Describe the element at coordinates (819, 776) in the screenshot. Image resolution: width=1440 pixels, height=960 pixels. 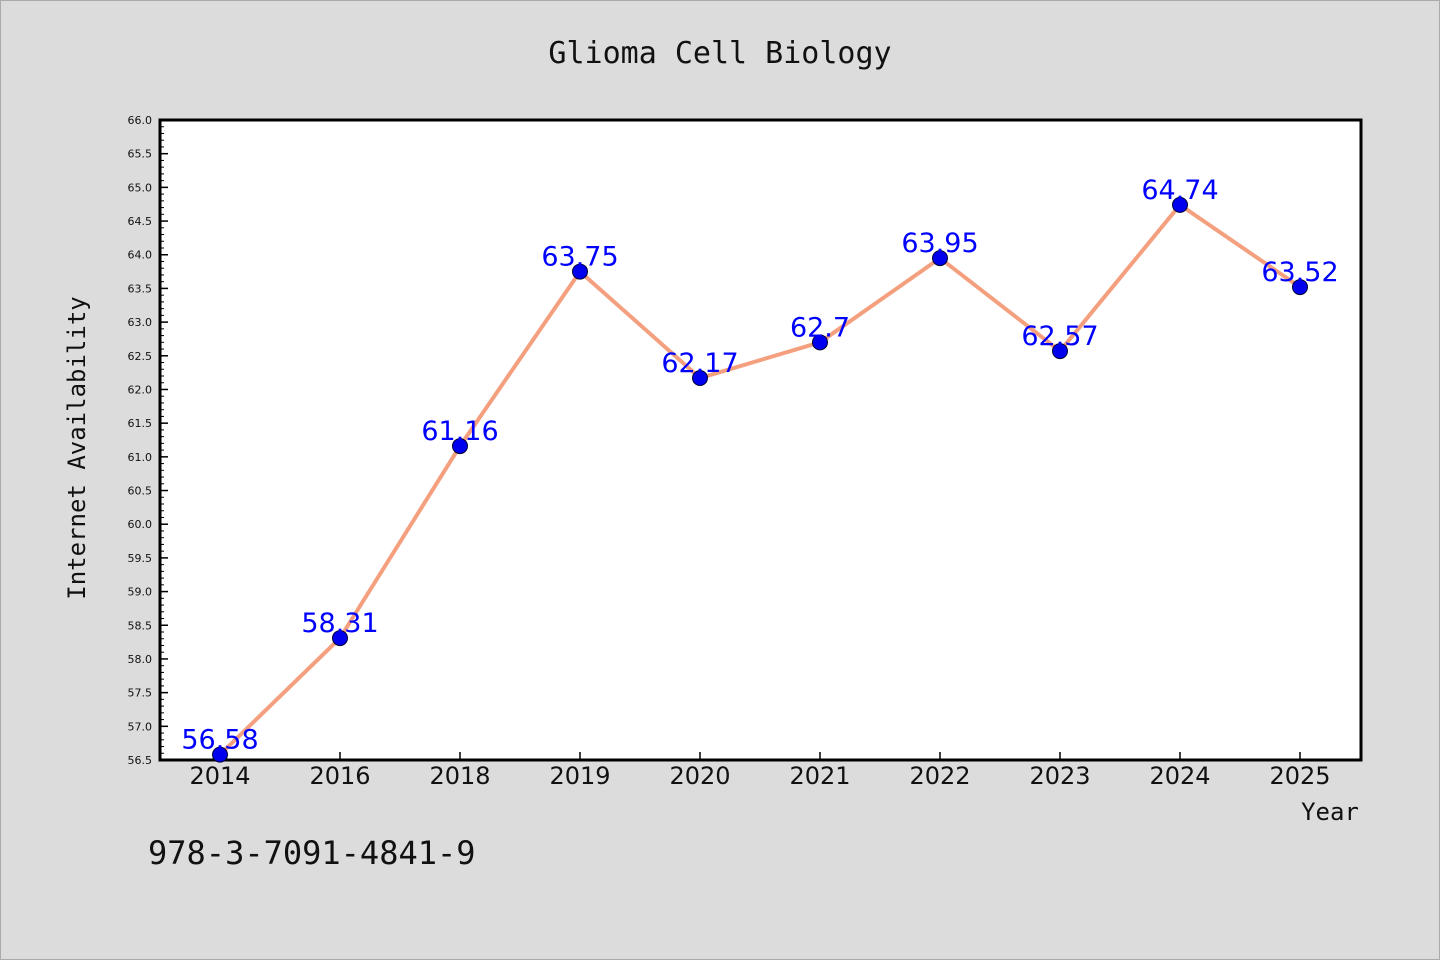
I see `x-tick-label: 2021` at that location.